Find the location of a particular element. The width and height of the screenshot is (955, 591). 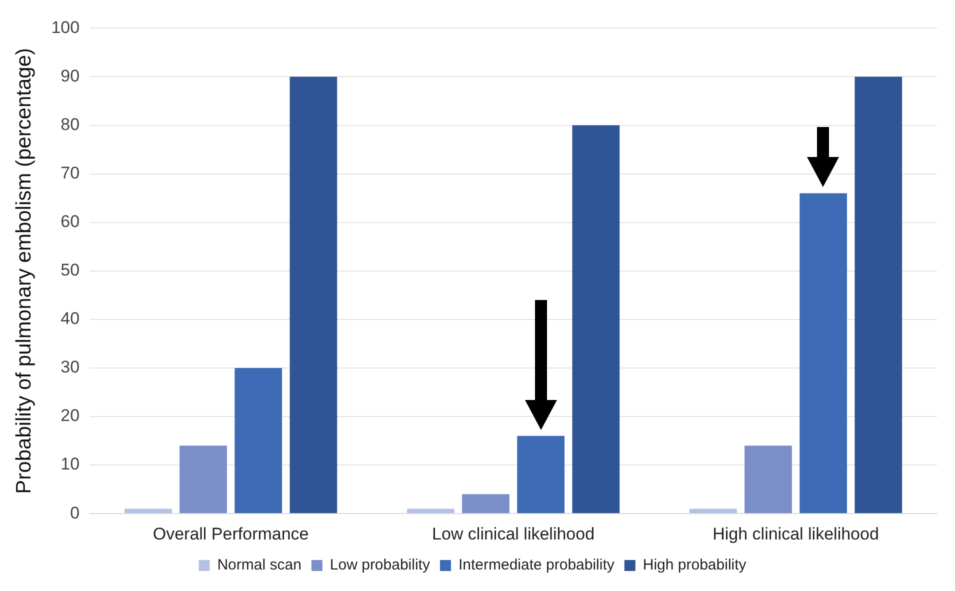

y-tick-label: 40 is located at coordinates (70, 318).